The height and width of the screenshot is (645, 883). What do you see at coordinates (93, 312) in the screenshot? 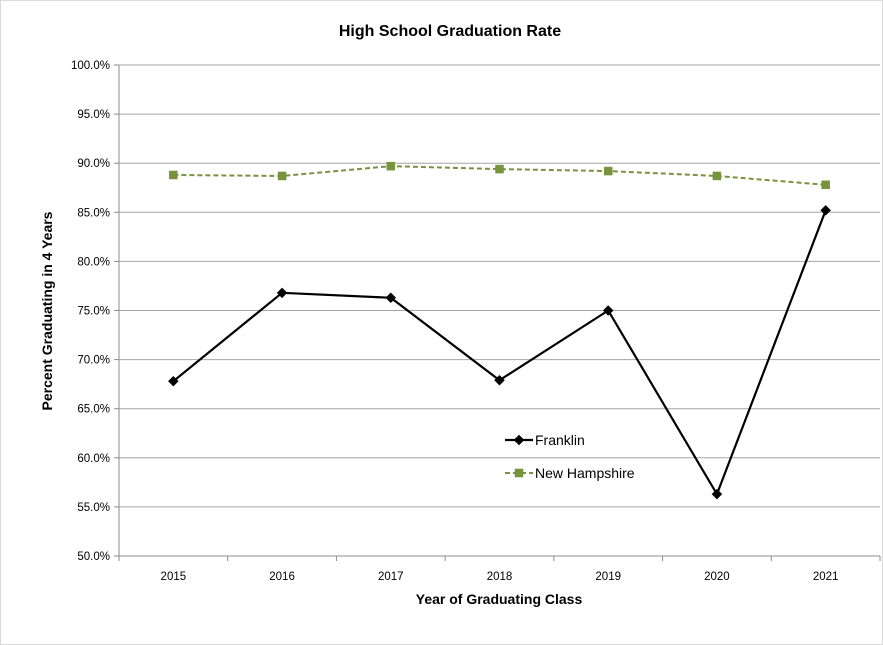
I see `y-tick-label: 75.0%` at bounding box center [93, 312].